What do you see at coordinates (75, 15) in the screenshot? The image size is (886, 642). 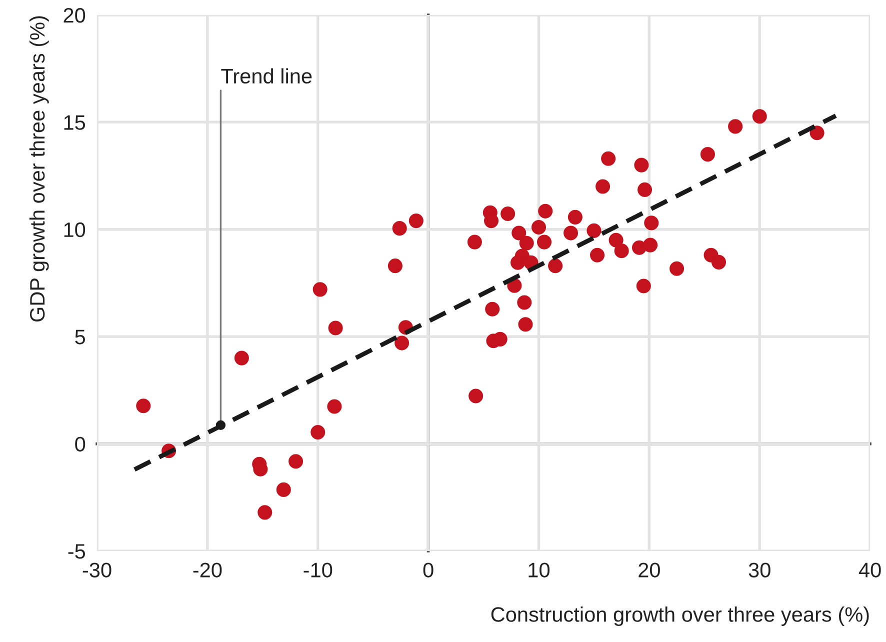 I see `y-tick-label: 20` at bounding box center [75, 15].